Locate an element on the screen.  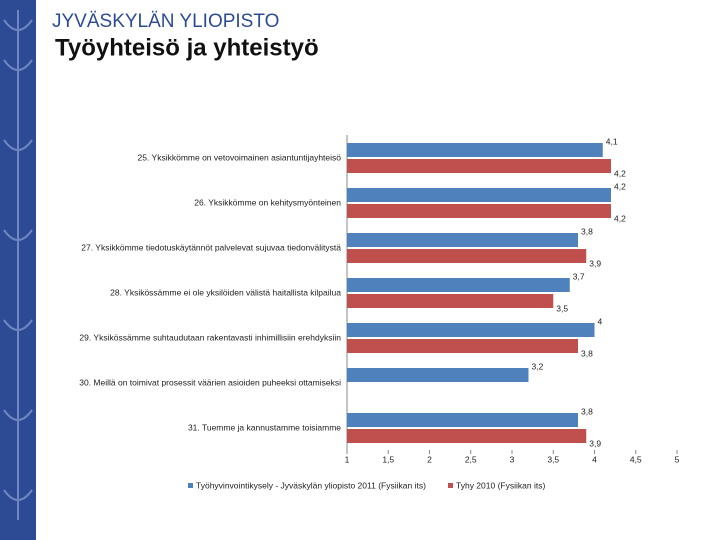
category-label: 31. Tuemme ja kannustamme toisiamme is located at coordinates (264, 427).